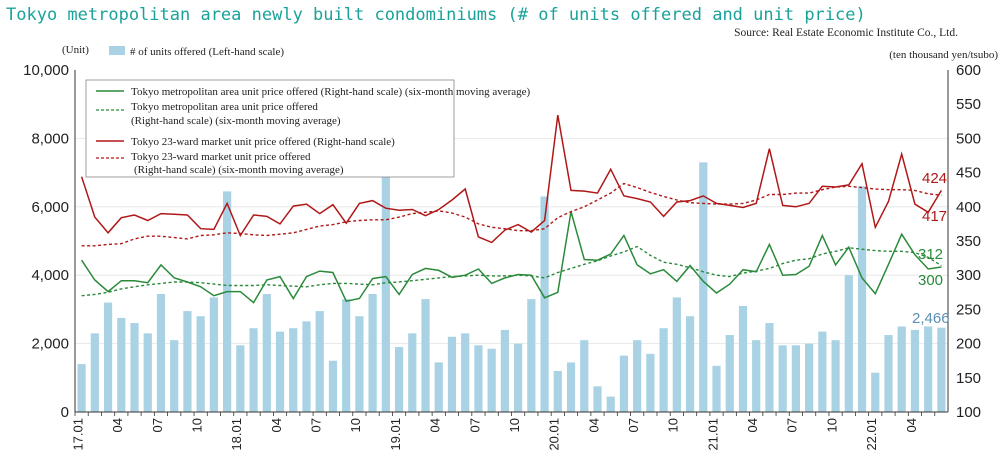 This screenshot has height=460, width=1000. What do you see at coordinates (77, 434) in the screenshot?
I see `x-tick-label: 17.01` at bounding box center [77, 434].